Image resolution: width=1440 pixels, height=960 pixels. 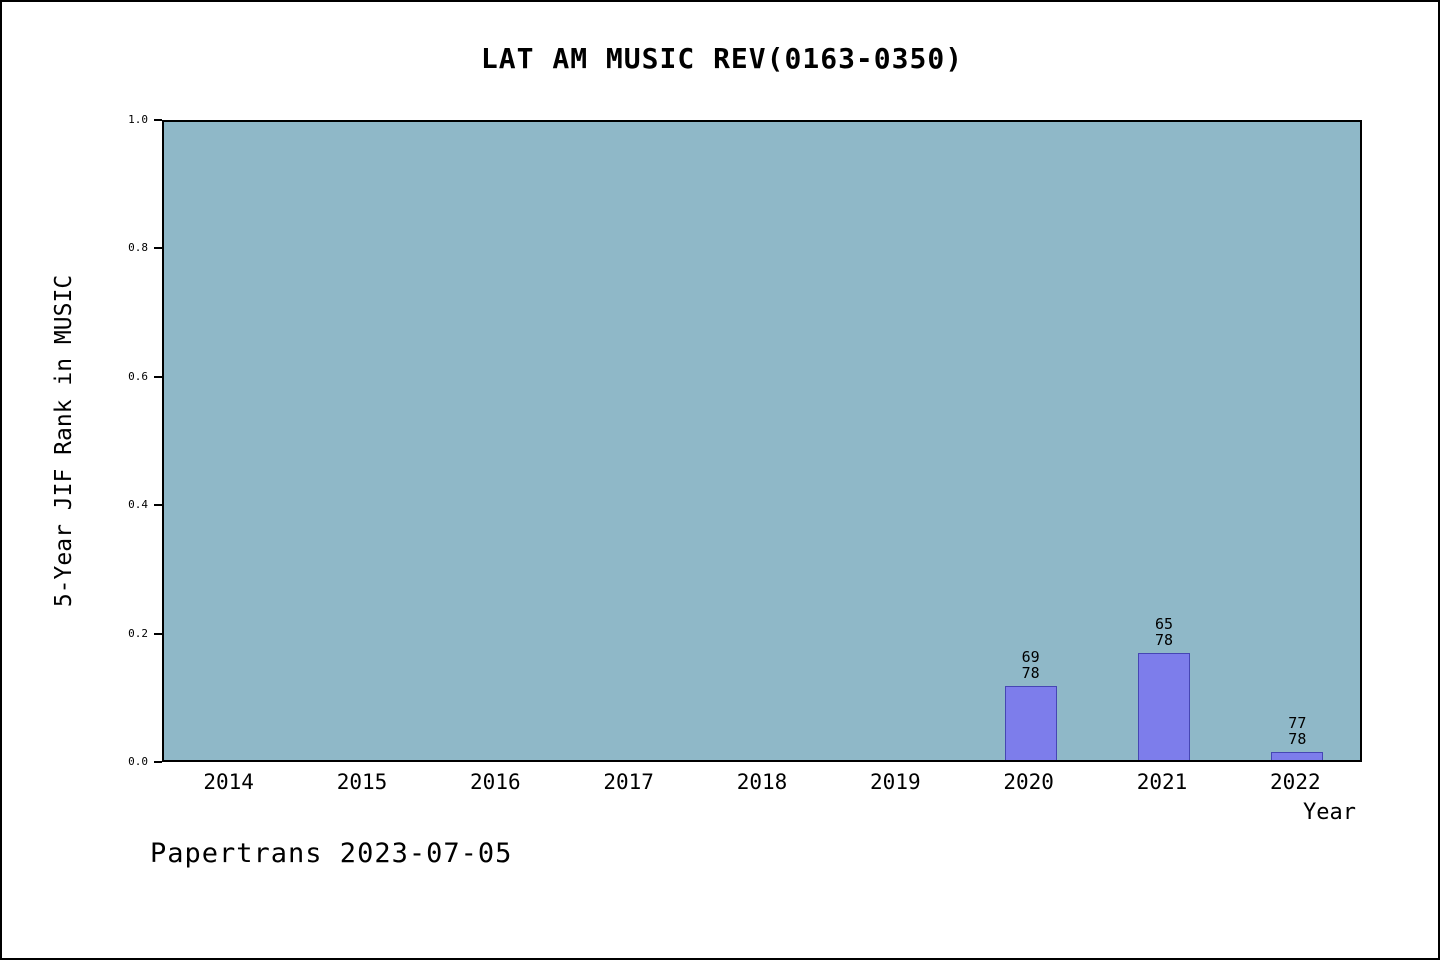 What do you see at coordinates (158, 376) in the screenshot?
I see `y-tick-mark-0.6` at bounding box center [158, 376].